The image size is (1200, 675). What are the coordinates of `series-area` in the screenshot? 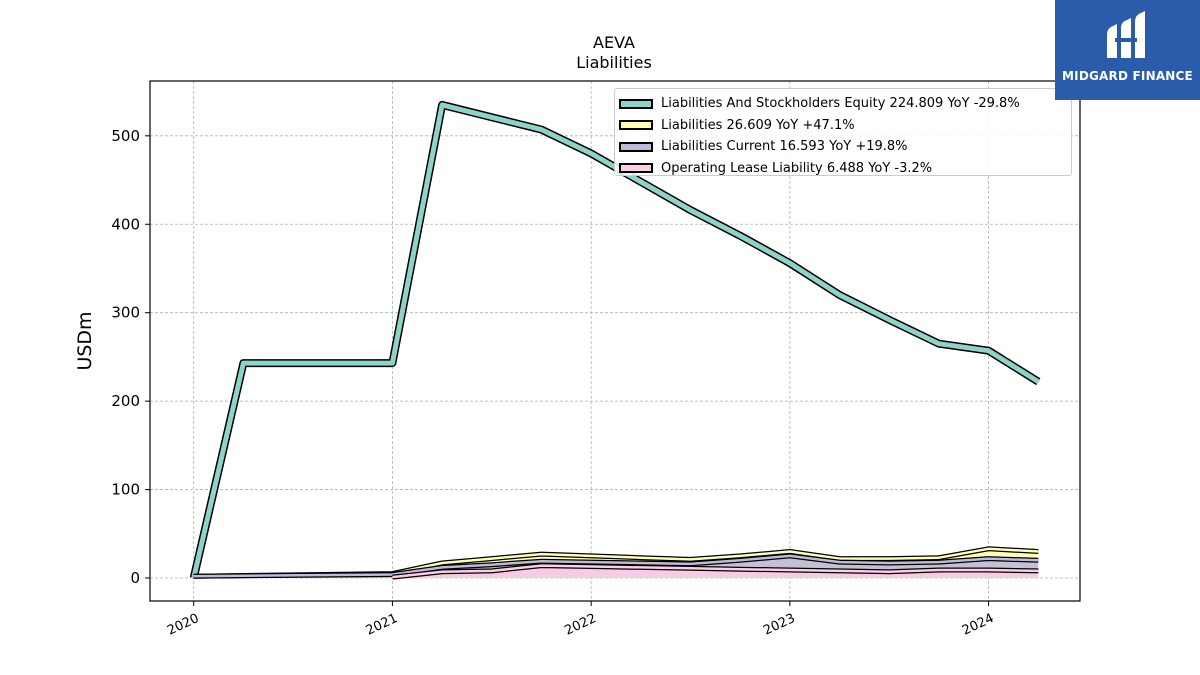 It's located at (715, 572).